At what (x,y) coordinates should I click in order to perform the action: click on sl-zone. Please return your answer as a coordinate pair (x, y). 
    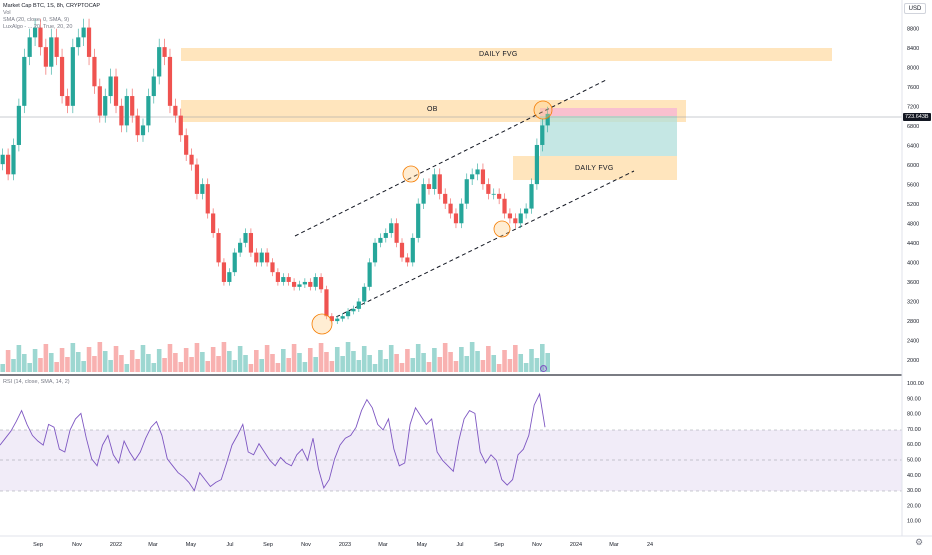
    Looking at the image, I should click on (608, 112).